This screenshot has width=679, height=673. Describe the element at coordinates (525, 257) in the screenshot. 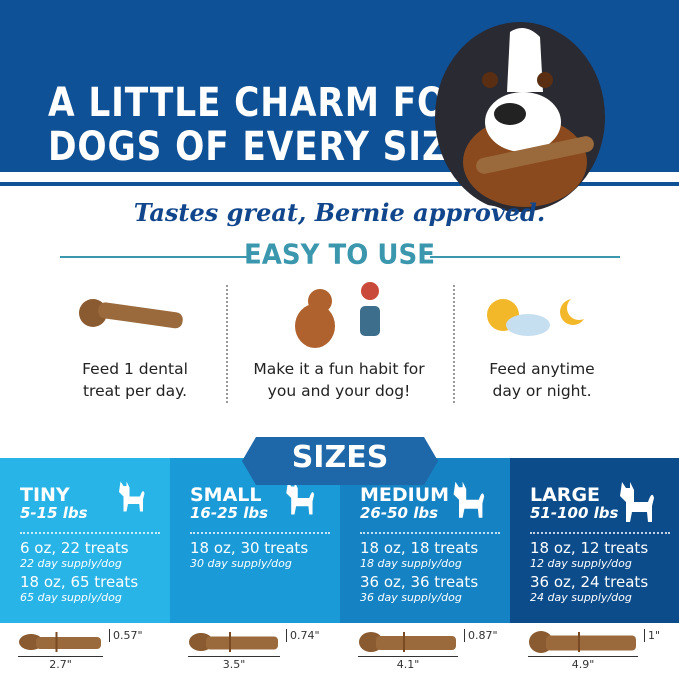

I see `divider-right` at that location.